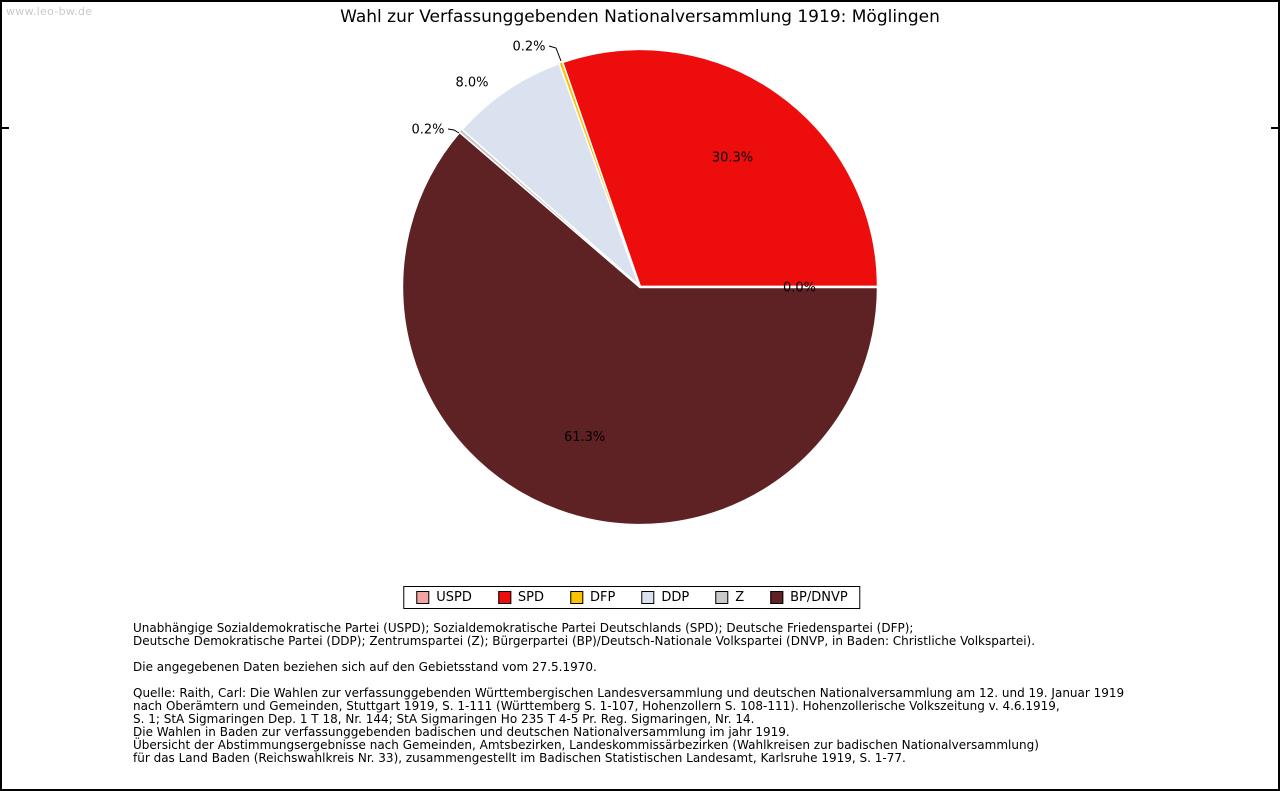 The image size is (1280, 791). I want to click on legend-label-ddp: DDP, so click(675, 597).